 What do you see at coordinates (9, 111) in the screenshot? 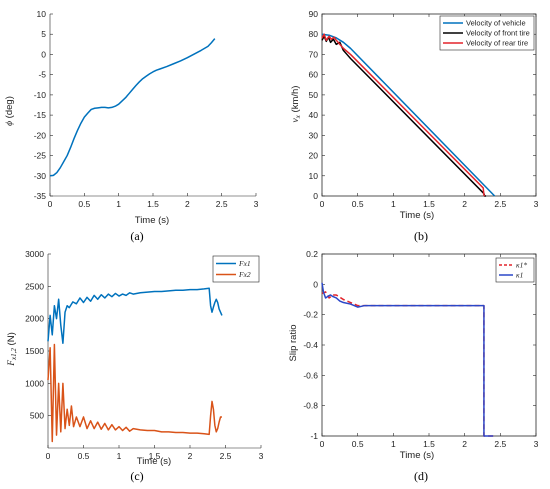
I see `ylabel-a: ϕ (deg)` at bounding box center [9, 111].